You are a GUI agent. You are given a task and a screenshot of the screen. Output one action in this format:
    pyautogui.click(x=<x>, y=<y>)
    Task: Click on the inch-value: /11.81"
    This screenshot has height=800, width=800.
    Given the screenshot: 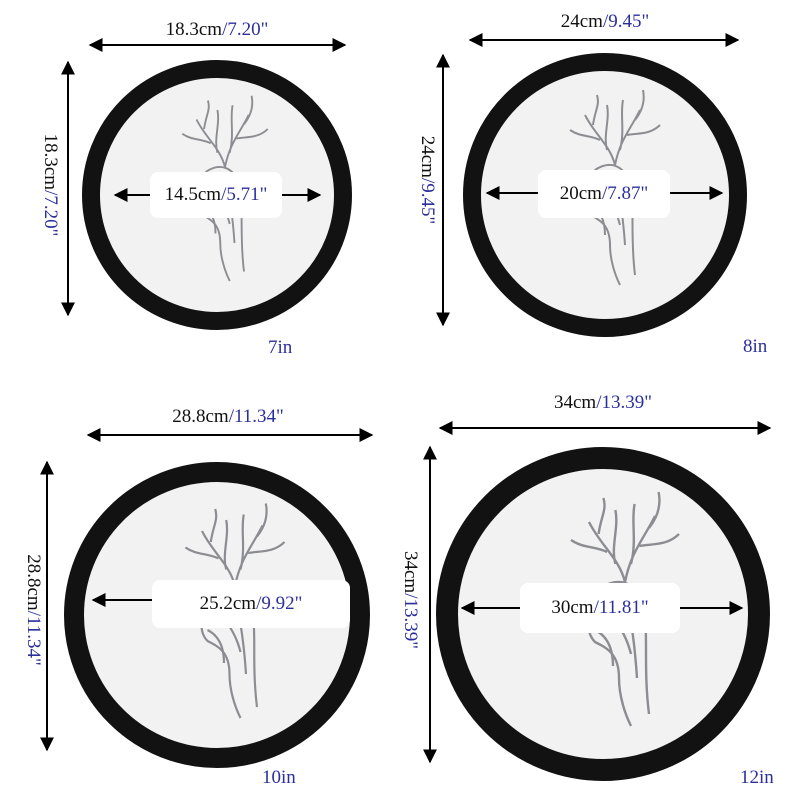 What is the action you would take?
    pyautogui.click(x=621, y=607)
    